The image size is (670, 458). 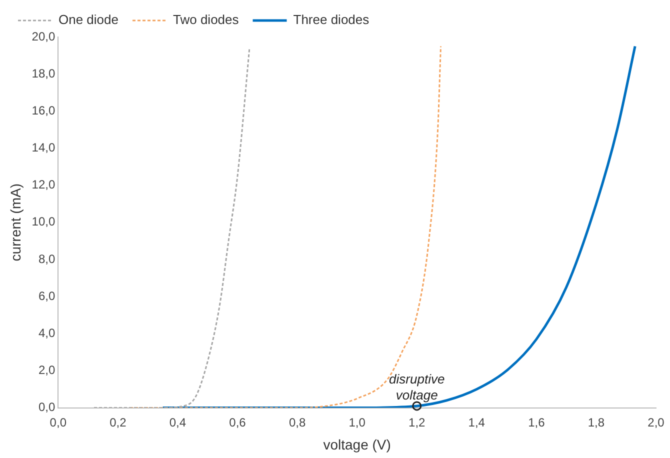 What do you see at coordinates (47, 333) in the screenshot?
I see `y-tick-label: 4,0` at bounding box center [47, 333].